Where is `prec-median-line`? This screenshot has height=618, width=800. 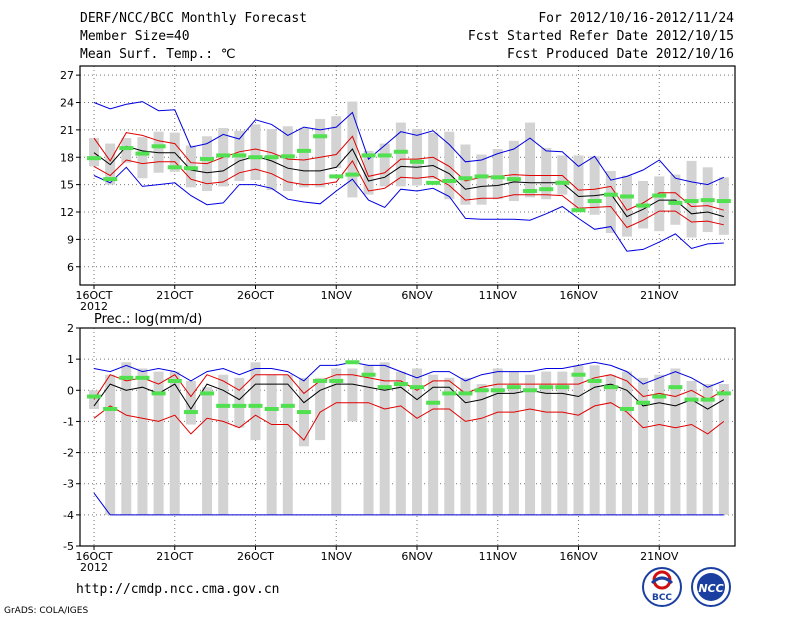
prec-median-line is located at coordinates (409, 396).